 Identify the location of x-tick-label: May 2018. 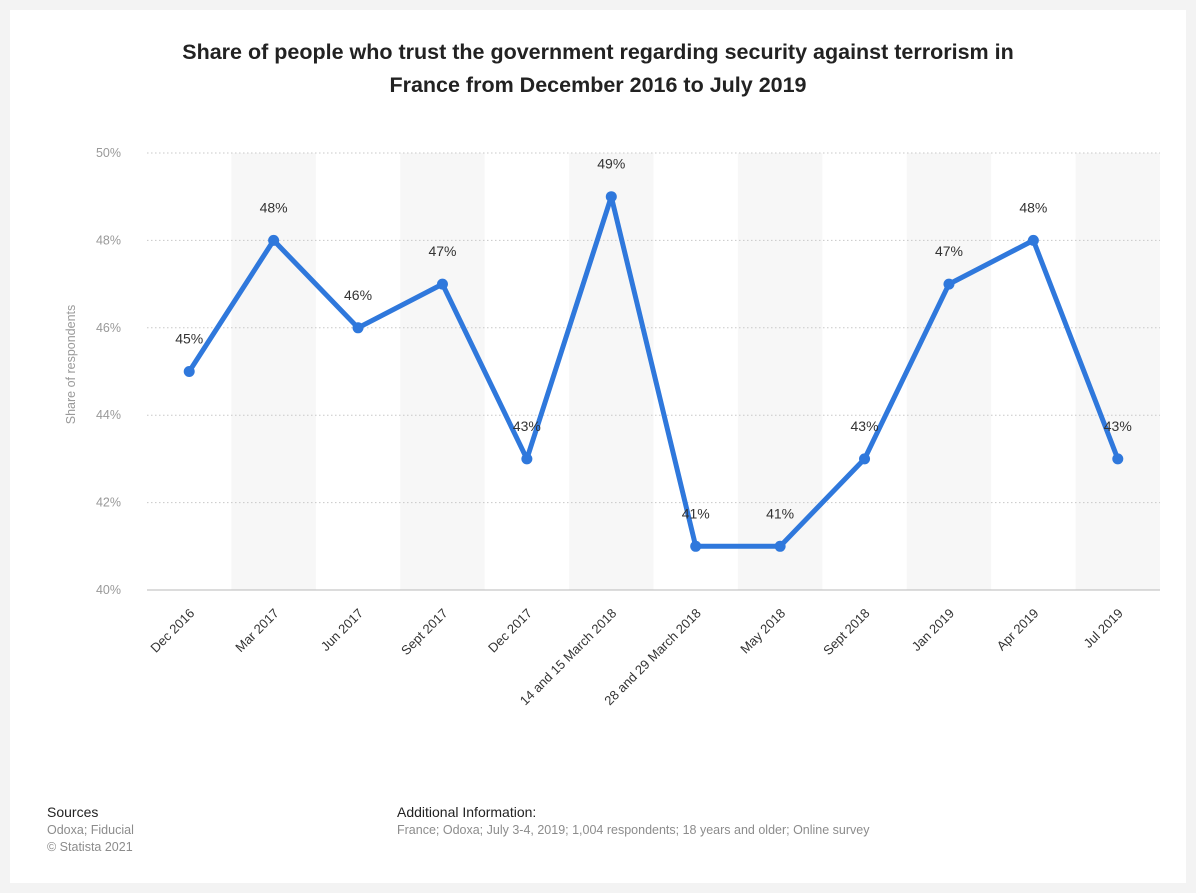
(762, 631).